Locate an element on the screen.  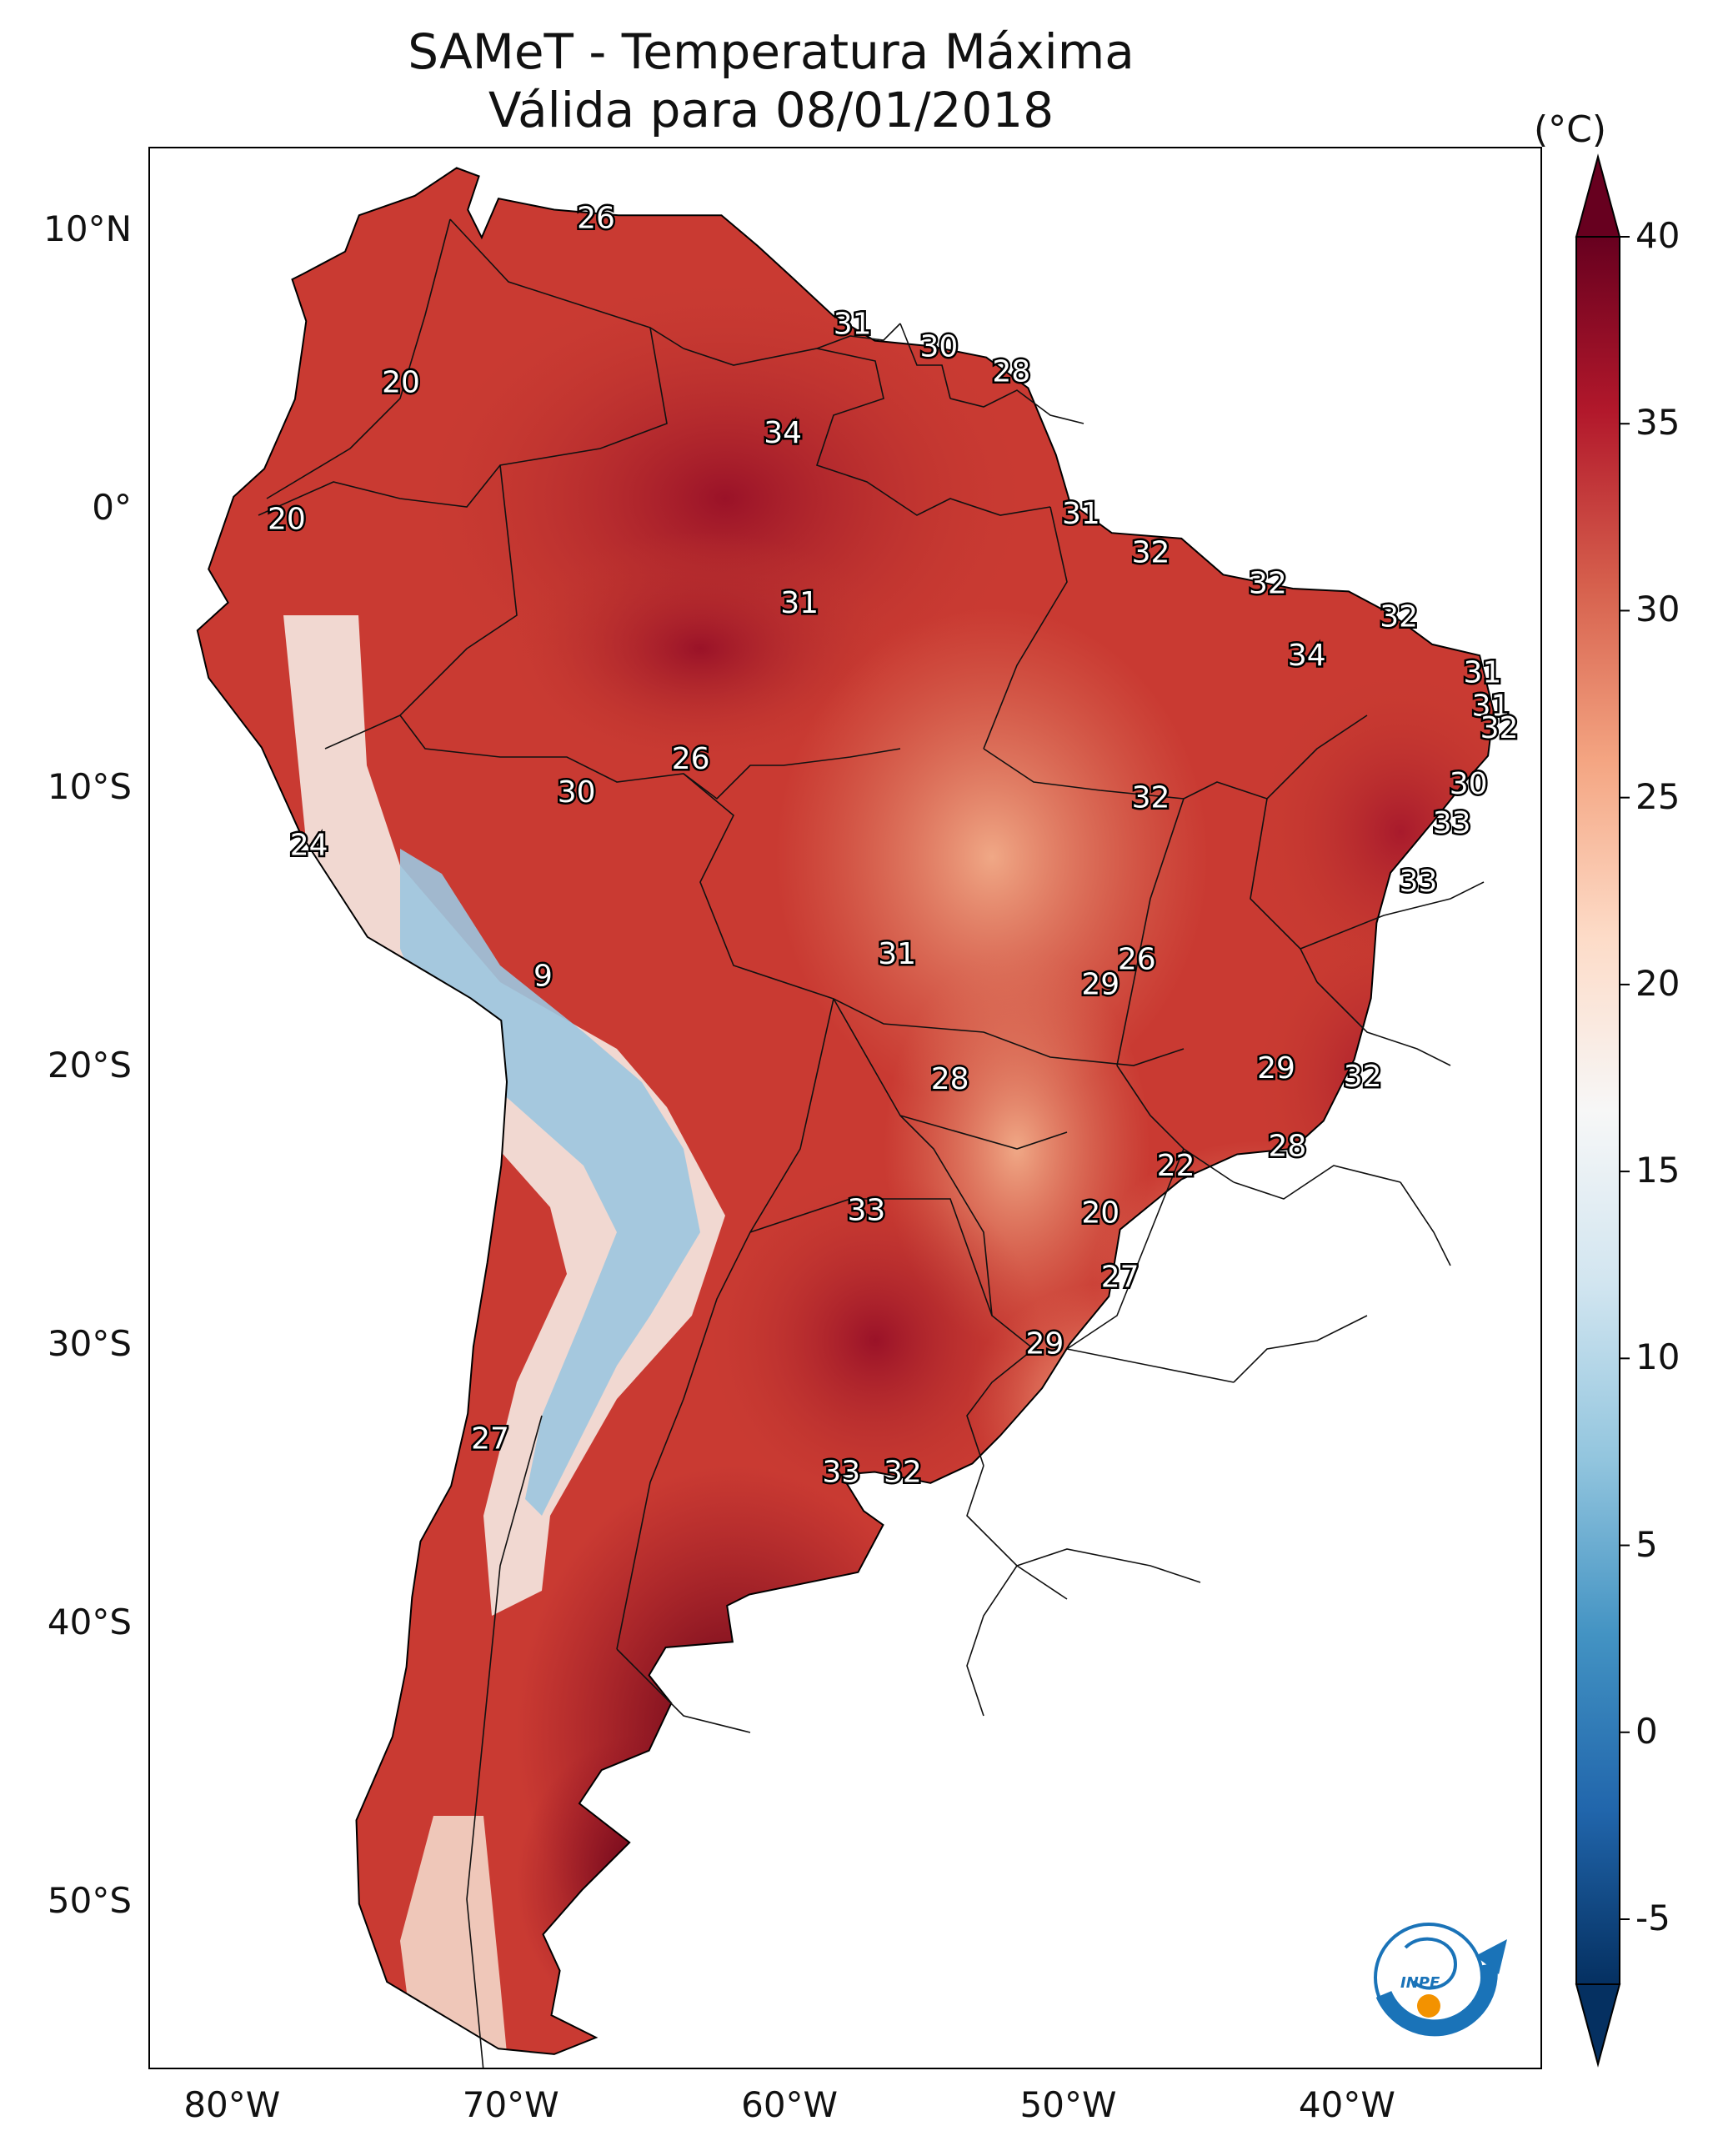
colorbar-tick-label: 5 is located at coordinates (1646, 1544).